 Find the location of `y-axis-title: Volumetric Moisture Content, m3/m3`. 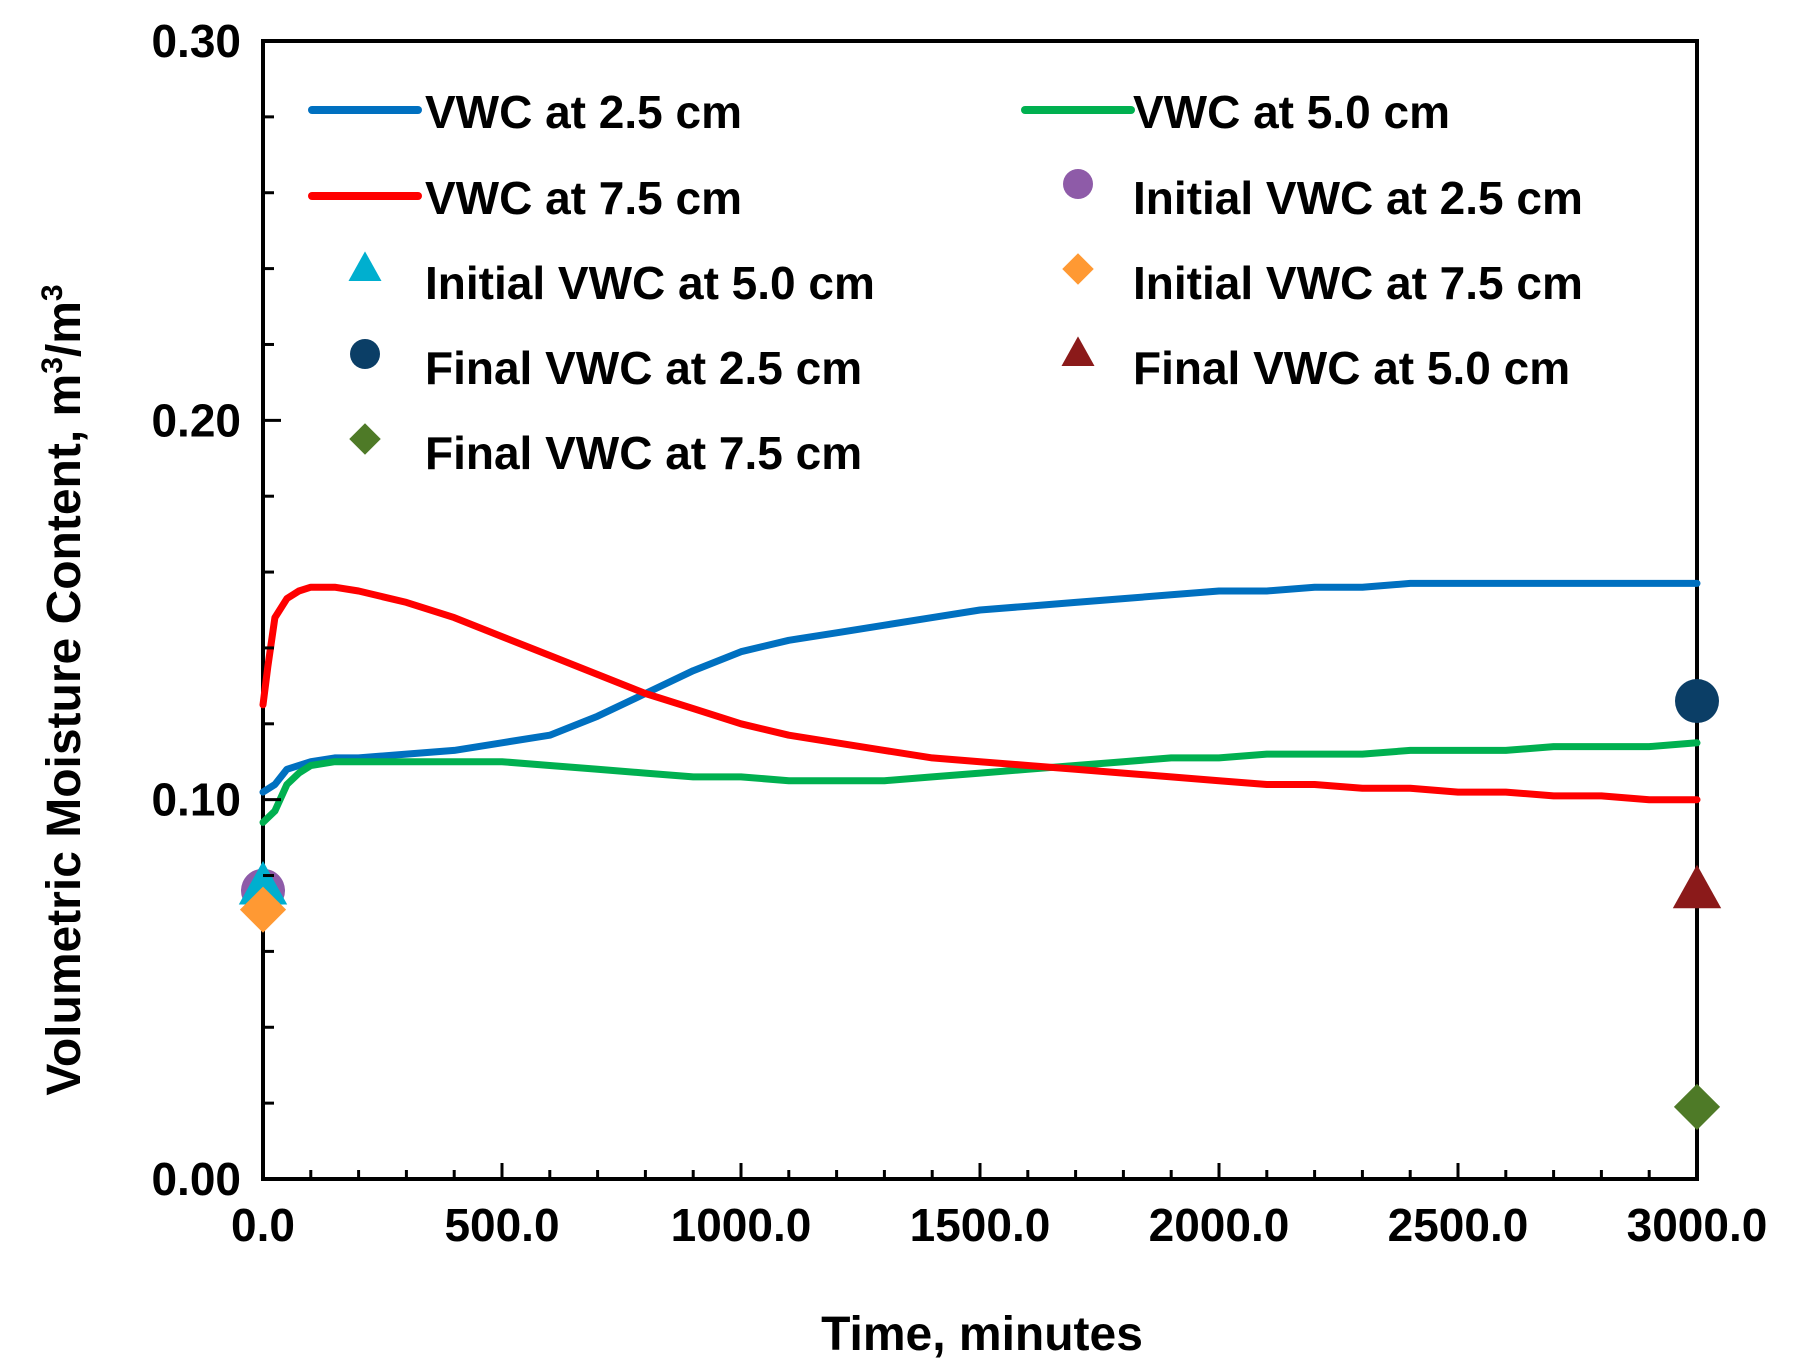

y-axis-title: Volumetric Moisture Content, m3/m3 is located at coordinates (63, 689).